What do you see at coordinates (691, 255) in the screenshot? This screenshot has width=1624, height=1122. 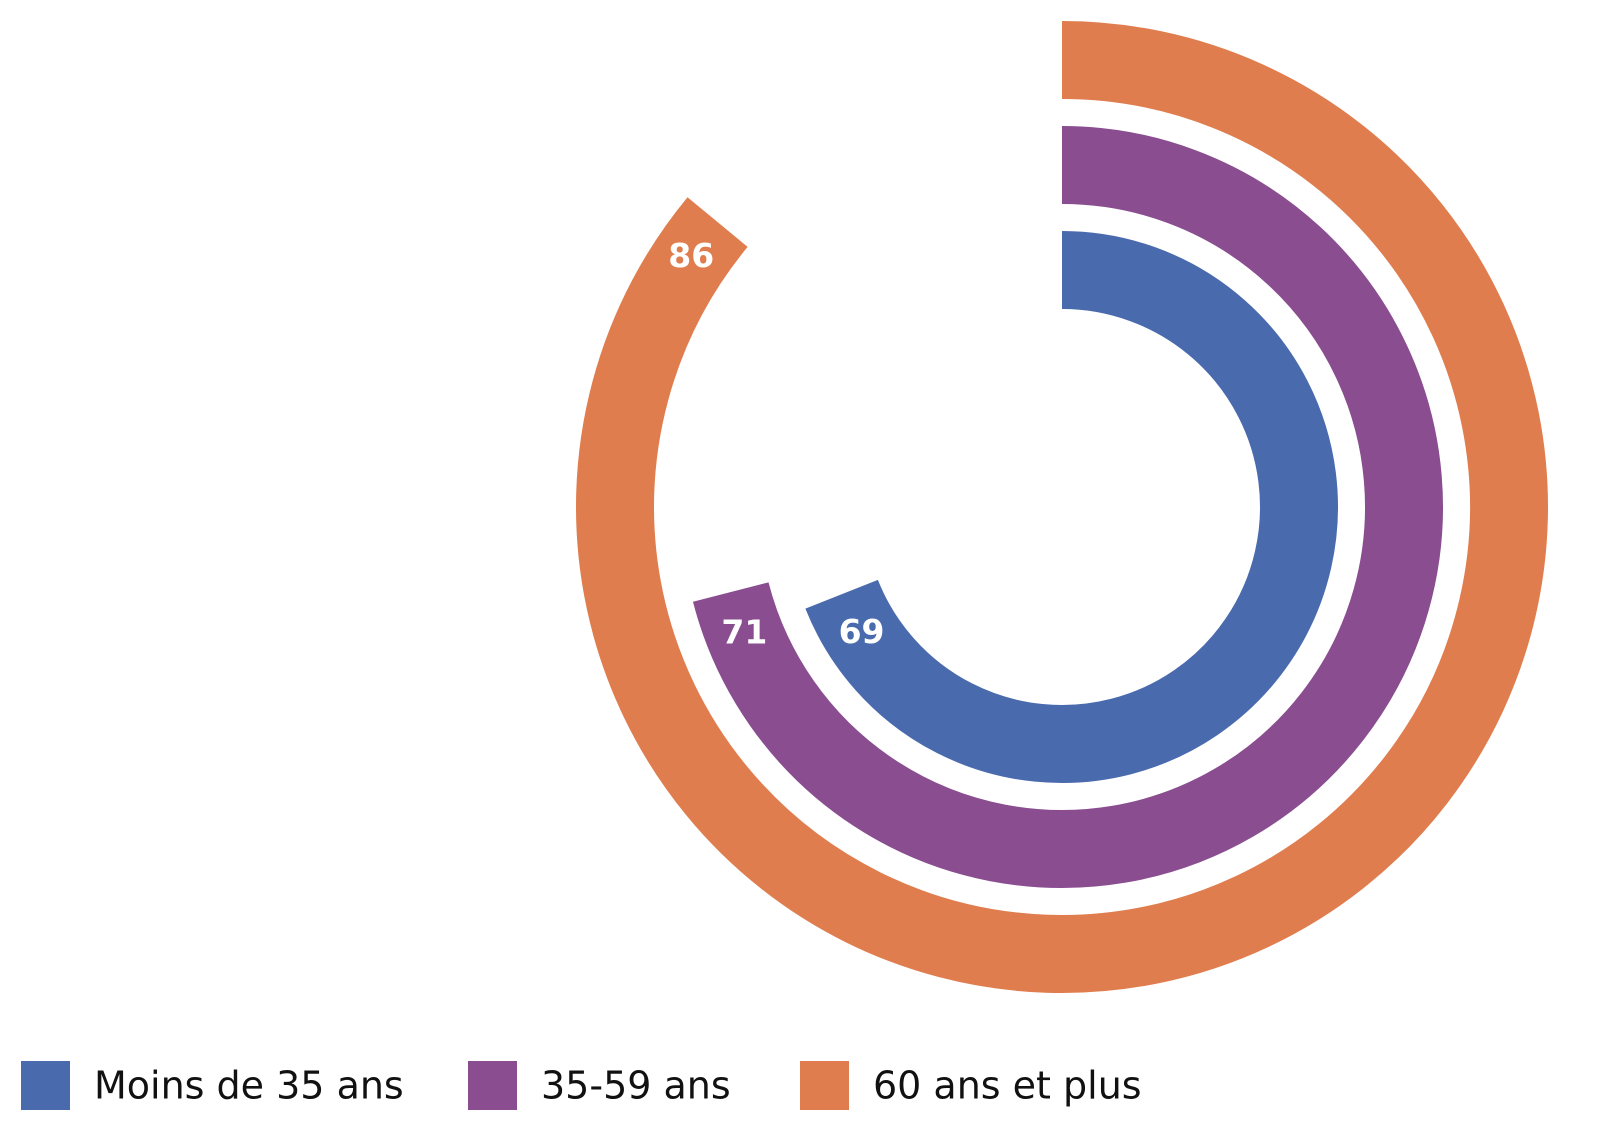 I see `value-label: 86` at bounding box center [691, 255].